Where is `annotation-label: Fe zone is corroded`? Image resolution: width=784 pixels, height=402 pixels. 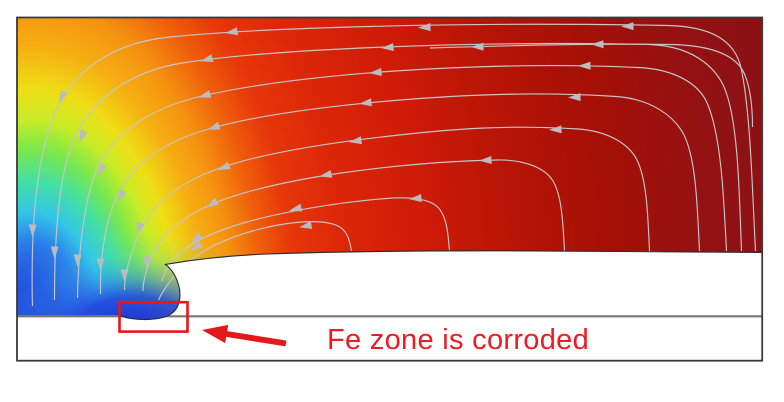 annotation-label: Fe zone is corroded is located at coordinates (458, 340).